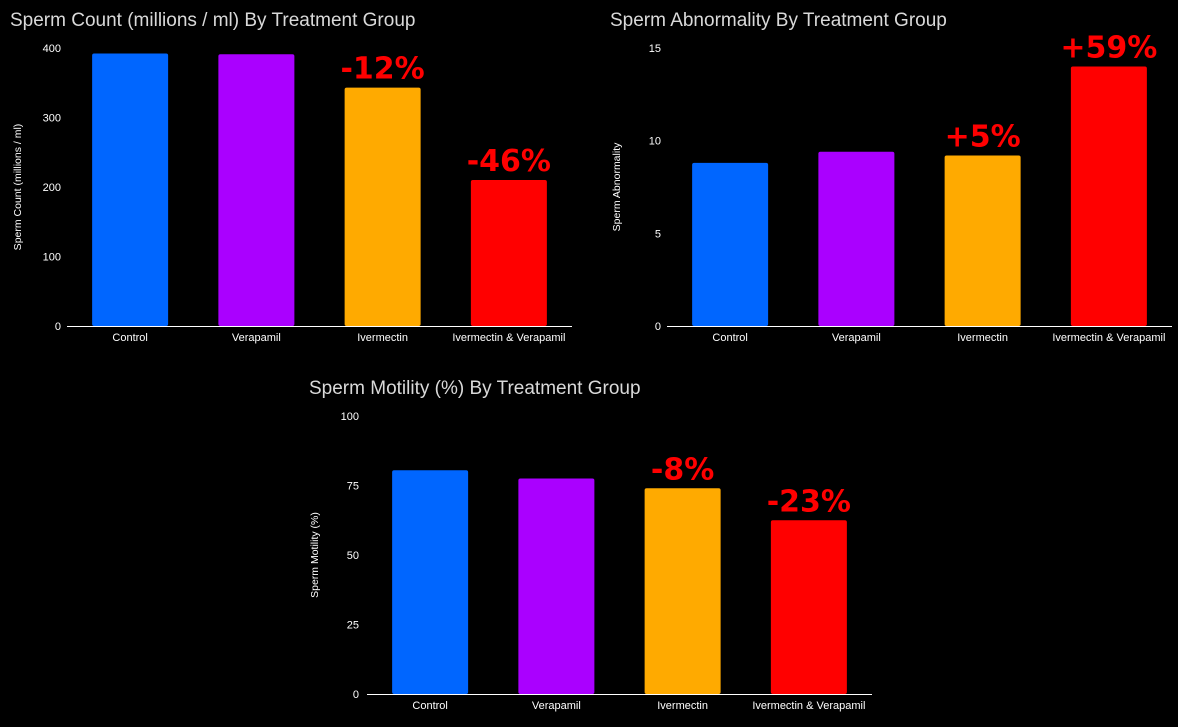  I want to click on y-tick-label: 400, so click(52, 49).